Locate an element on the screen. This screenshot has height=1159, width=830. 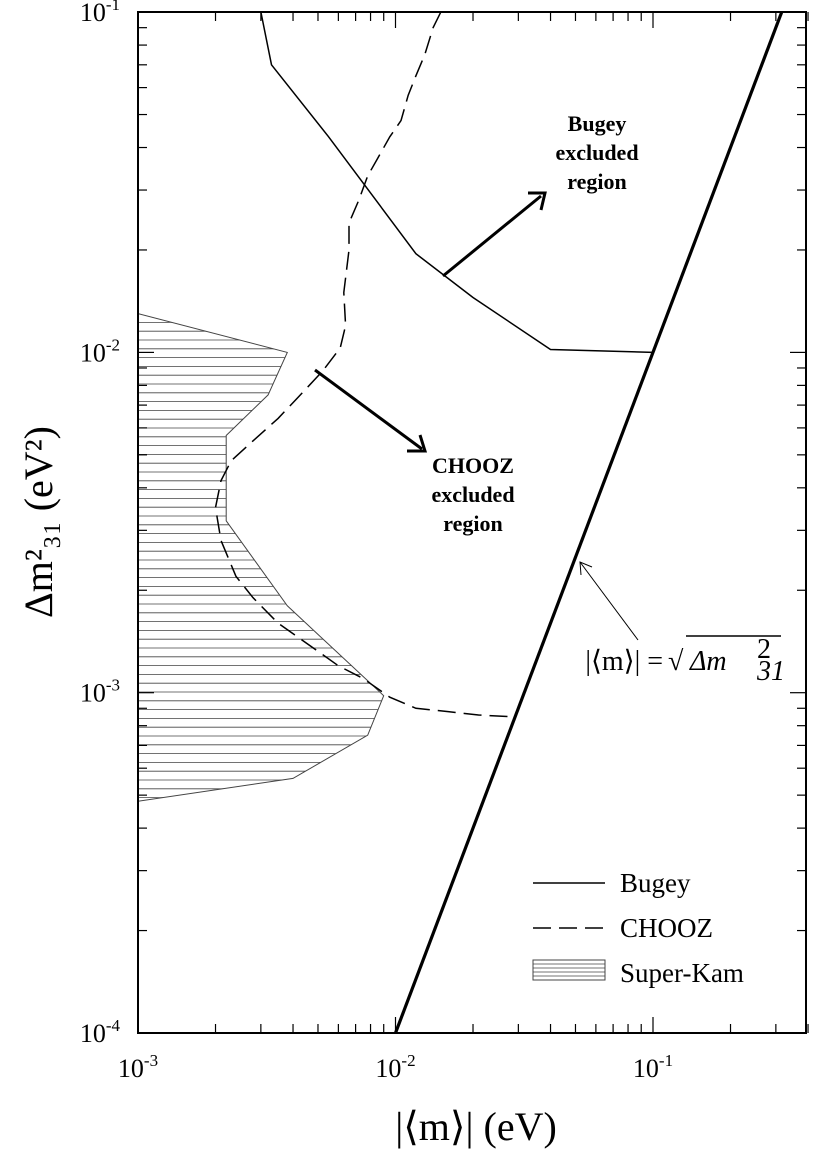
x-tick-label: 10⁻² is located at coordinates (395, 1067).